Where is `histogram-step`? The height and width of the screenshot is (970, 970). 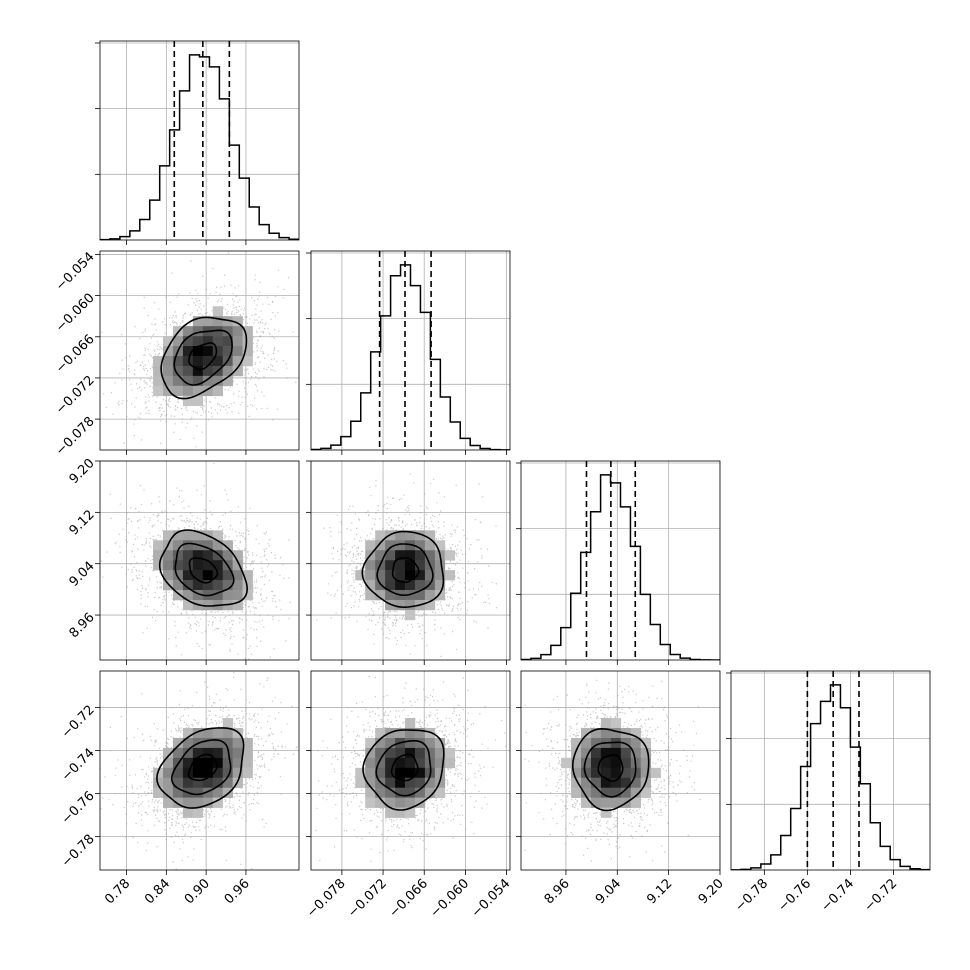
histogram-step is located at coordinates (620, 567).